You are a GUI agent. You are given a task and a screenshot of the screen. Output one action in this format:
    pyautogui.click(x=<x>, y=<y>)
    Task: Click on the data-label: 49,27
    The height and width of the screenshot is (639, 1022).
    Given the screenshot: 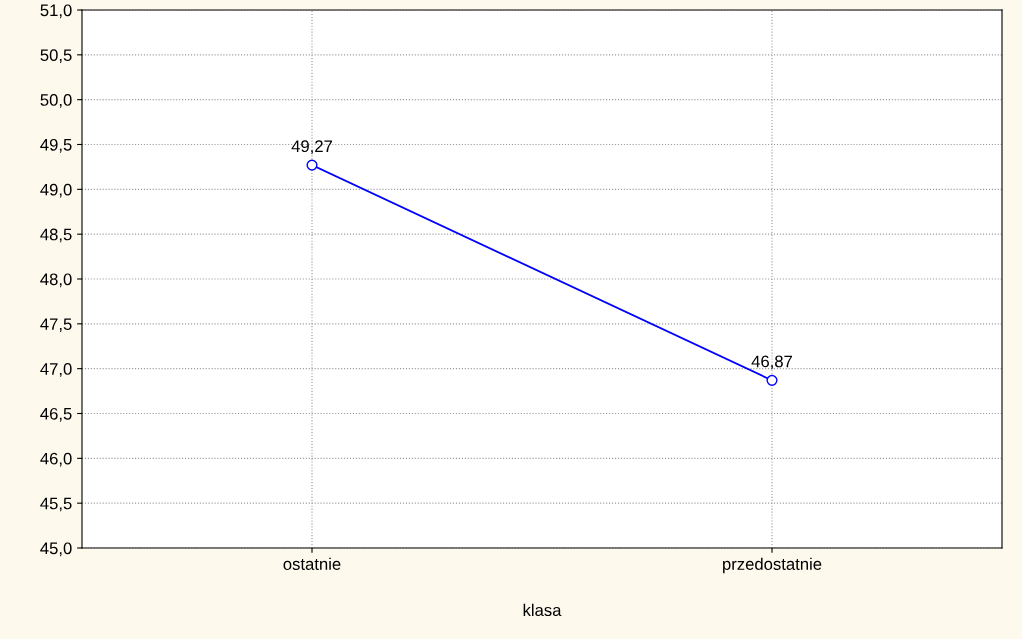 What is the action you would take?
    pyautogui.click(x=312, y=147)
    